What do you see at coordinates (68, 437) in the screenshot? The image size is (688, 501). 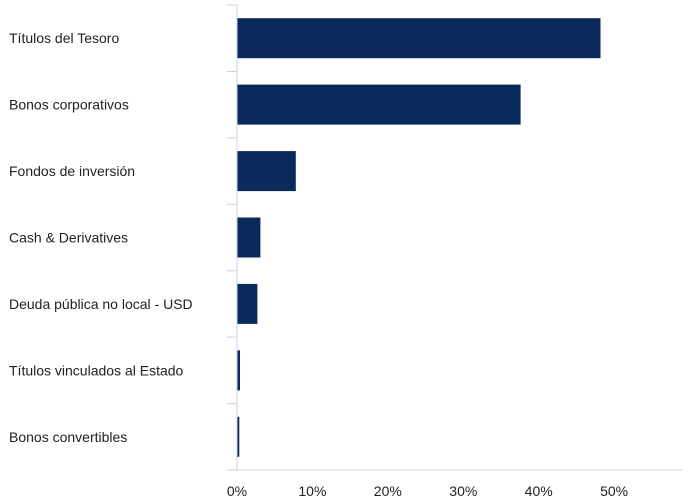 I see `category-label: Bonos convertibles` at bounding box center [68, 437].